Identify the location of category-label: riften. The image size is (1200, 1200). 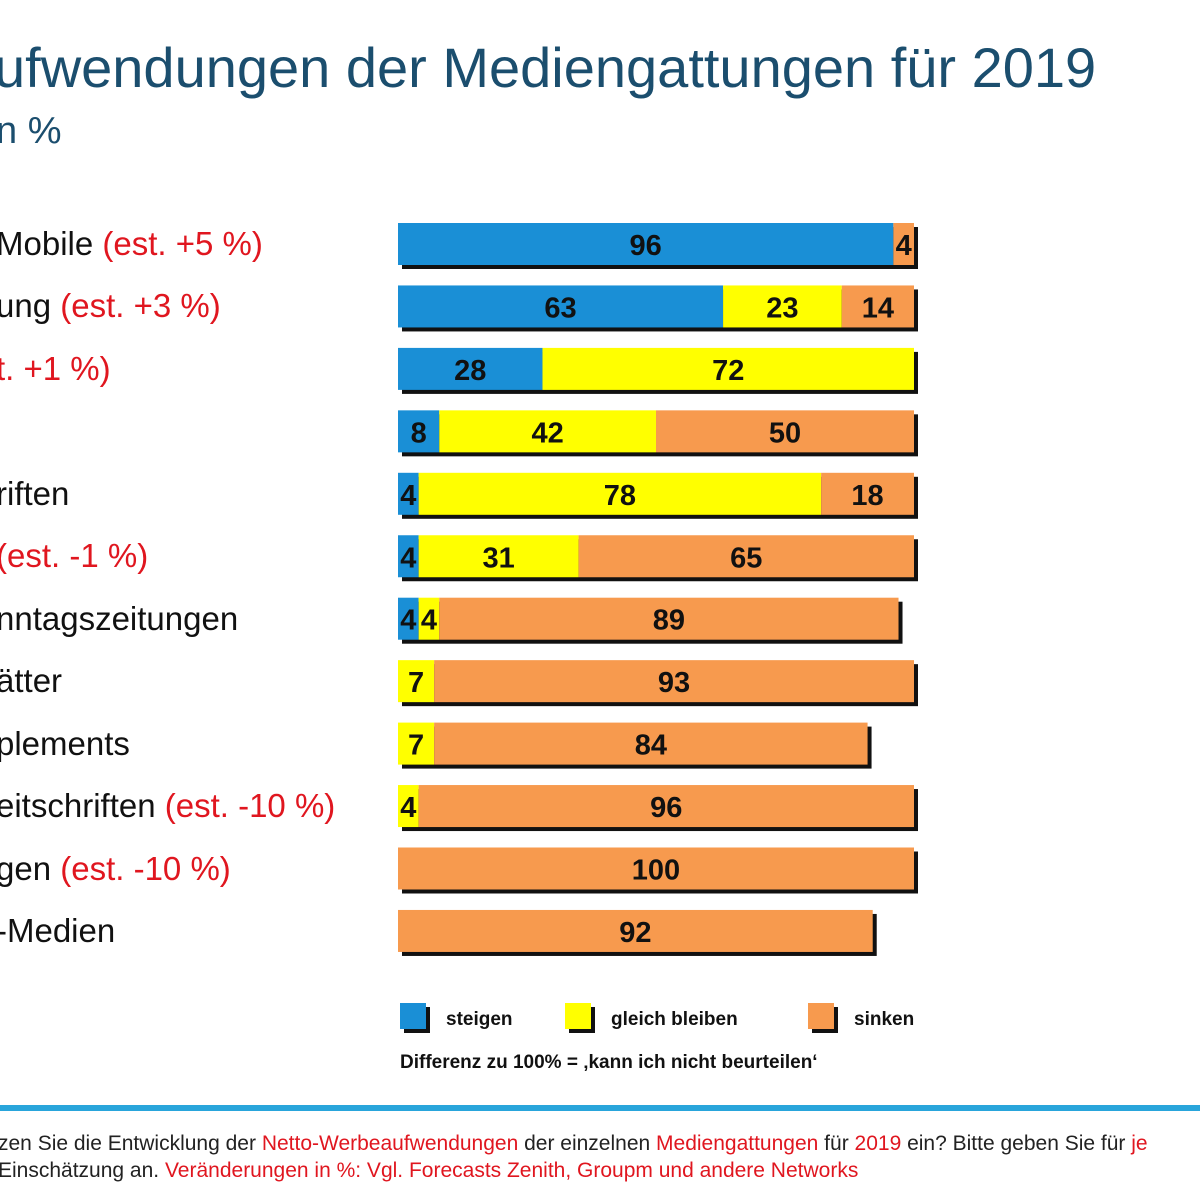
(34, 493).